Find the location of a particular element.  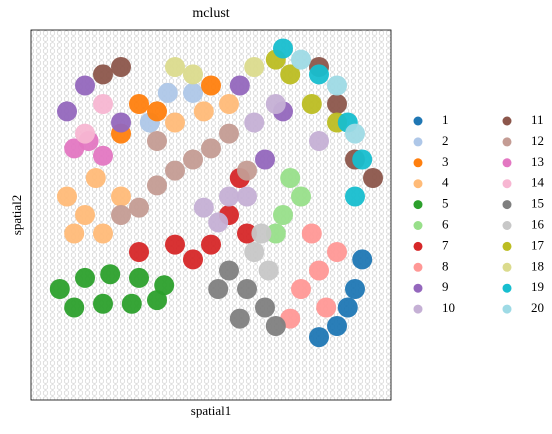

legend-label: 1 is located at coordinates (445, 119).